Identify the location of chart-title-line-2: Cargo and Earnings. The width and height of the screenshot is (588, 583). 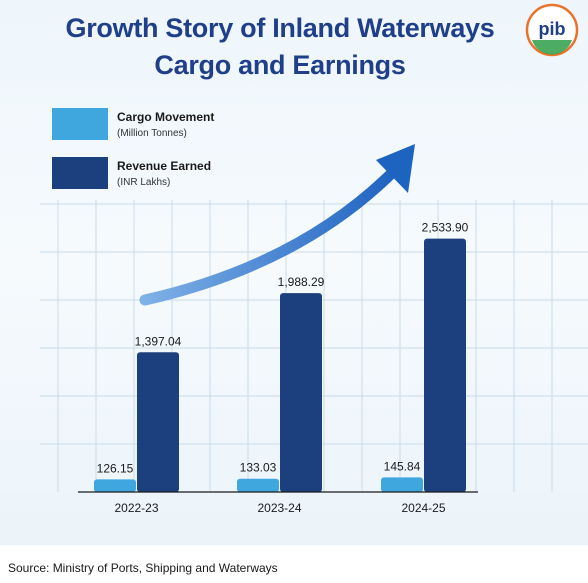
(280, 65).